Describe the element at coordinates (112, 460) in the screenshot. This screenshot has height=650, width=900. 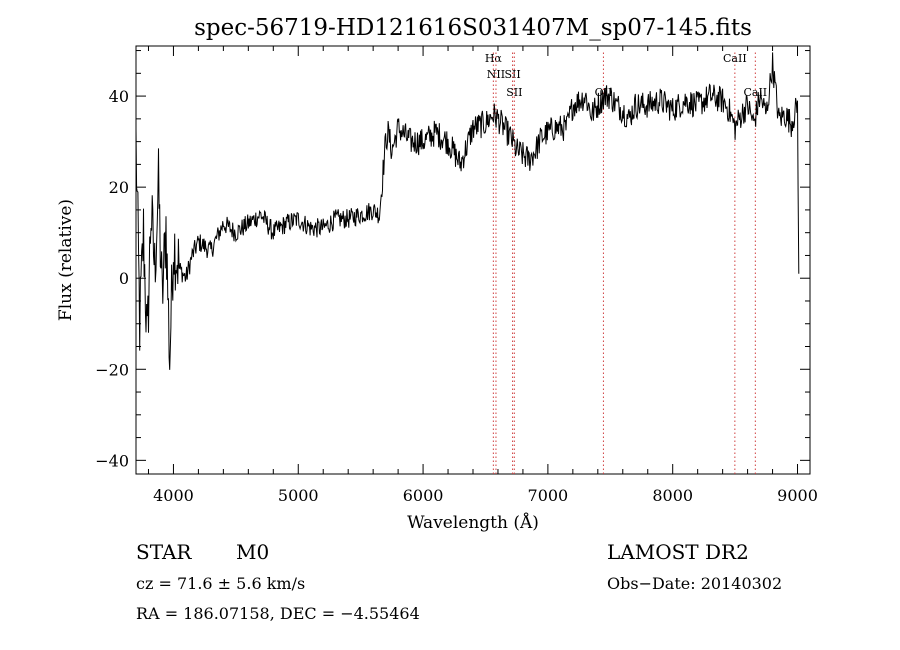
I see `y-tick-label: −40` at that location.